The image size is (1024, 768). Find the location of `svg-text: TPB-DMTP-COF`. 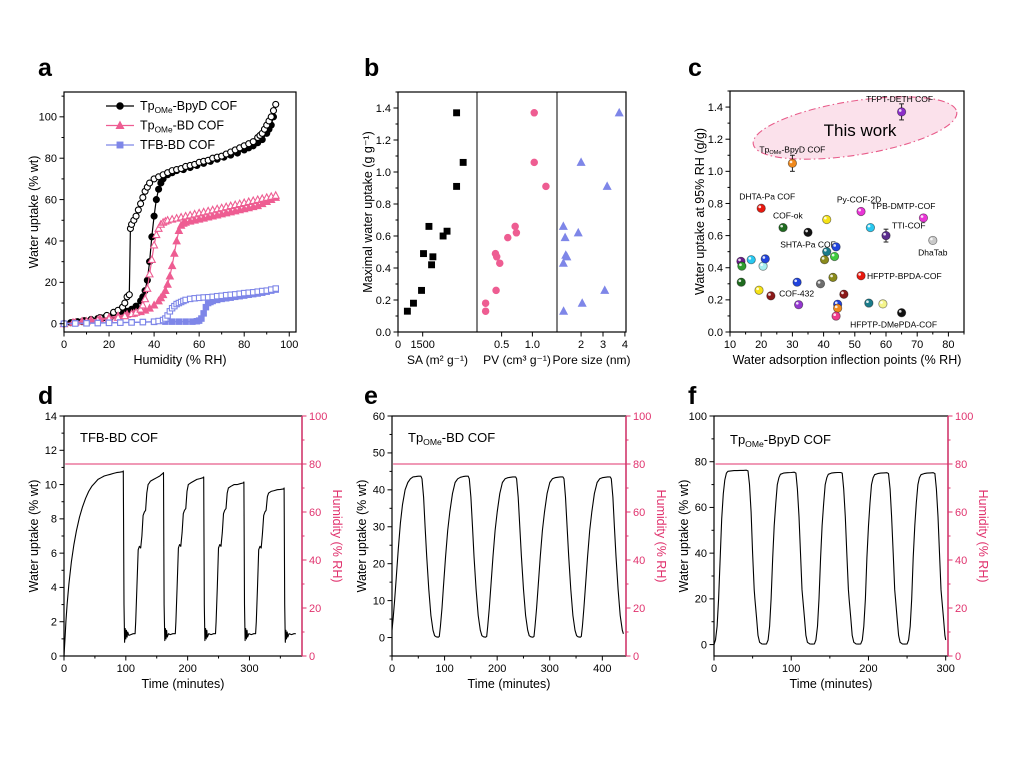

svg-text: TPB-DMTP-COF is located at coordinates (903, 206).